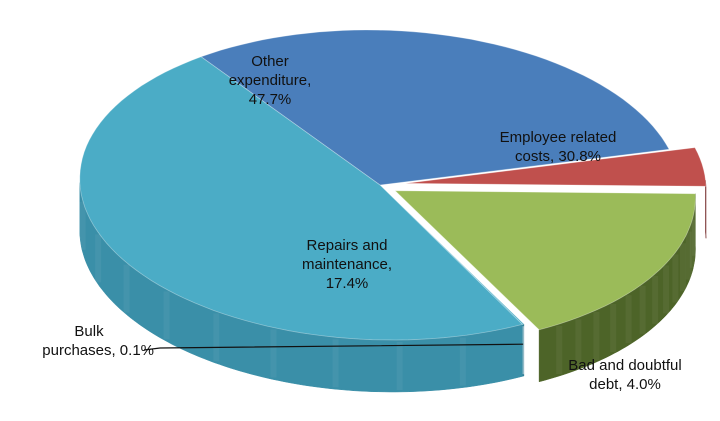  What do you see at coordinates (98, 341) in the screenshot?
I see `label-bulk-purchases: Bulk purchases, 0.1%` at bounding box center [98, 341].